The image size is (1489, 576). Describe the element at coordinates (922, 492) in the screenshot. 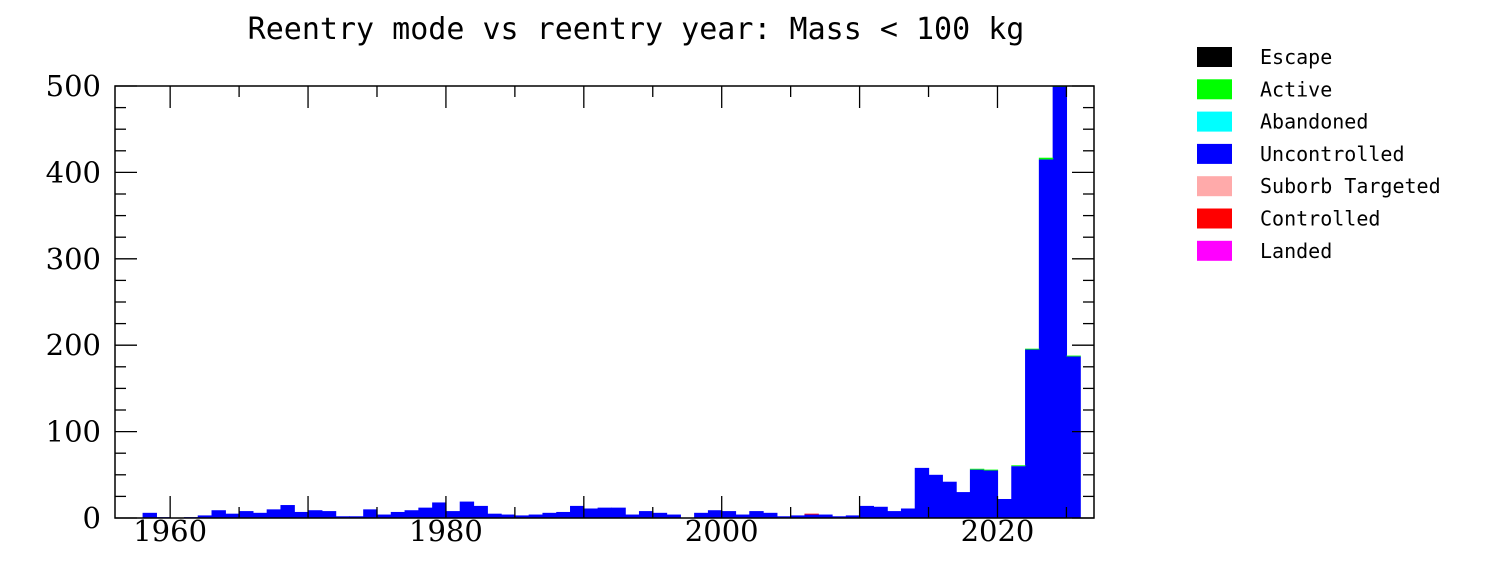

I see `bar-uncontrolled-2014` at that location.